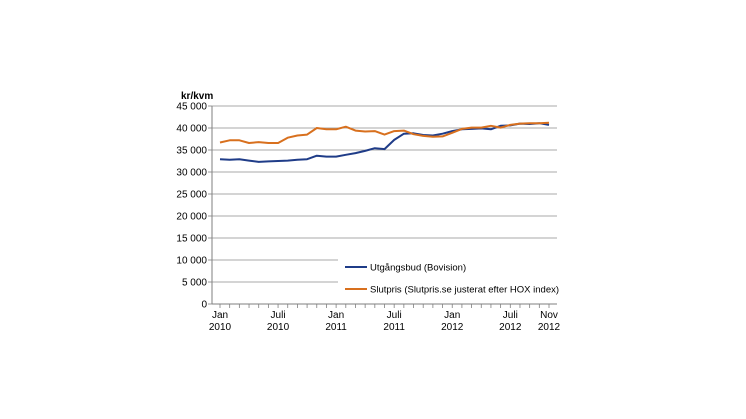 This screenshot has width=746, height=419. Describe the element at coordinates (191, 129) in the screenshot. I see `y-tick-label: 40 000` at that location.